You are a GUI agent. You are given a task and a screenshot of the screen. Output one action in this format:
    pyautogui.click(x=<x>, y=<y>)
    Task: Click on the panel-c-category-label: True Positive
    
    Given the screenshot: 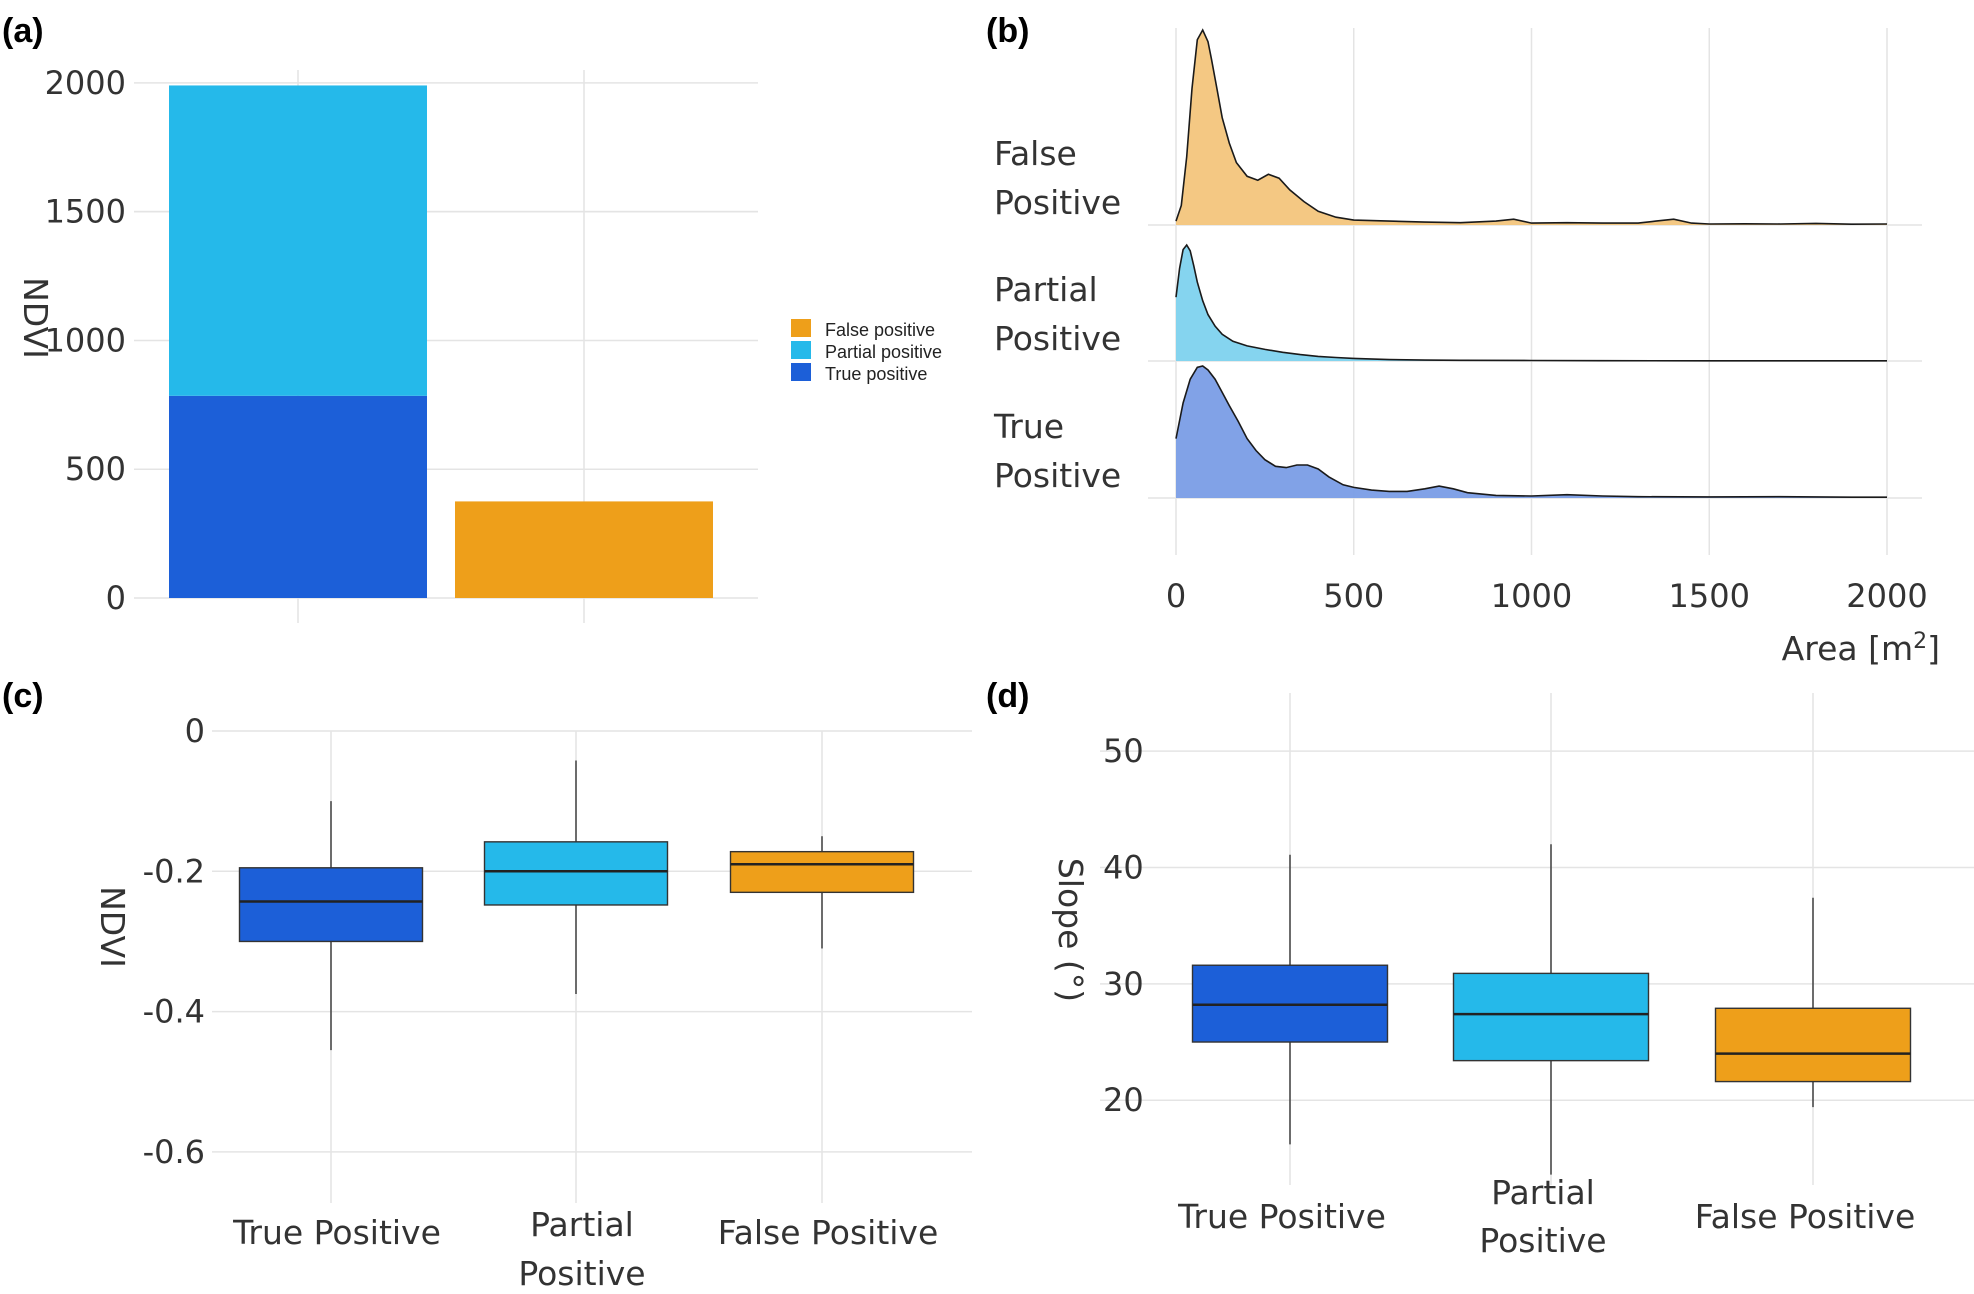 What is the action you would take?
    pyautogui.click(x=336, y=1232)
    